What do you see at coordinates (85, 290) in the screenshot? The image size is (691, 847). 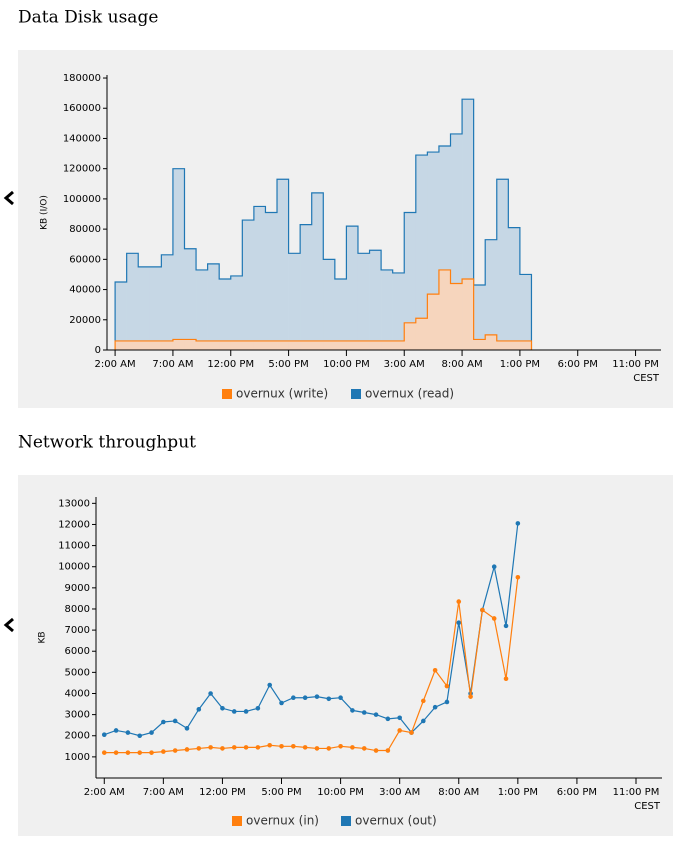 I see `y-tick-label: 40000` at bounding box center [85, 290].